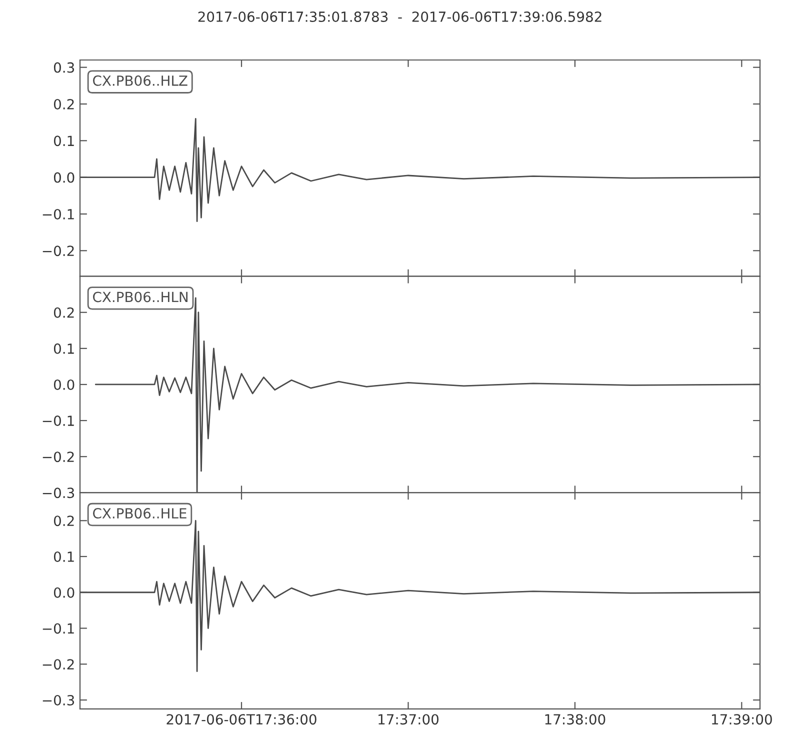 The height and width of the screenshot is (750, 800). Describe the element at coordinates (64, 67) in the screenshot. I see `y-tick-label: 0.3` at that location.